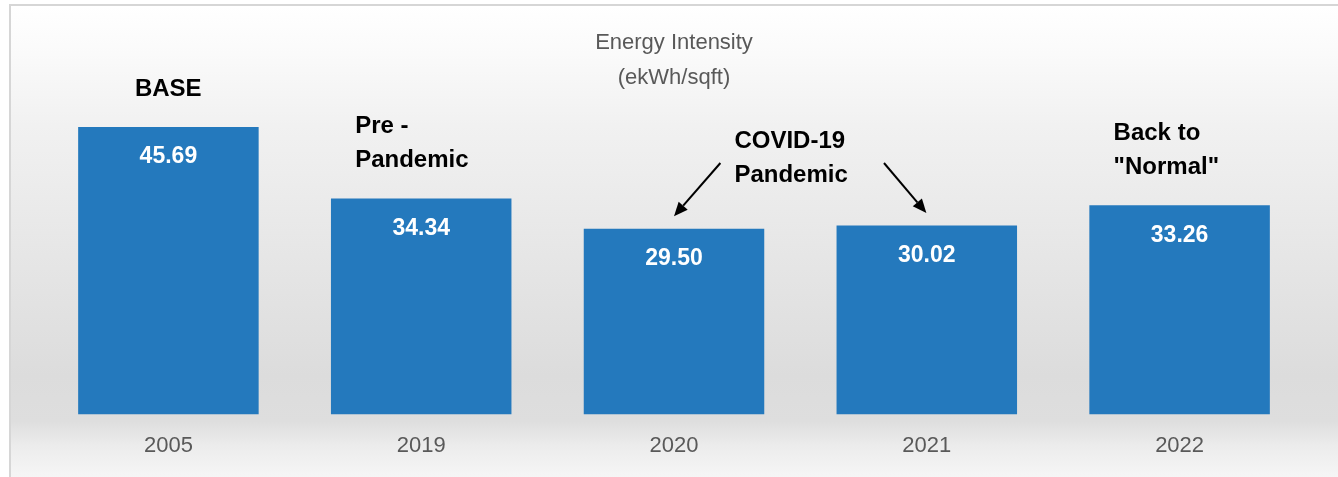 This screenshot has height=477, width=1338. What do you see at coordinates (674, 42) in the screenshot?
I see `chart-title: Energy Intensity` at bounding box center [674, 42].